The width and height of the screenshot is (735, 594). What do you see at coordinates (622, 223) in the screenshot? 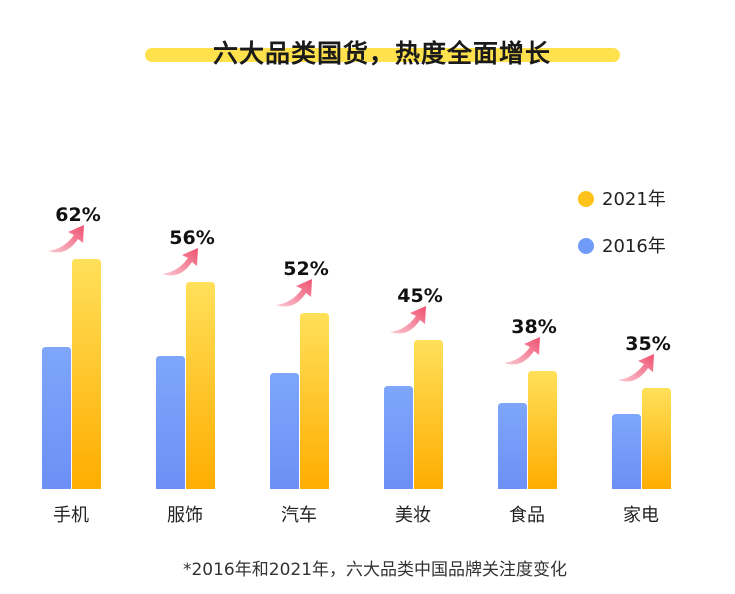
I see `legend: 2021年 2016年` at bounding box center [622, 223].